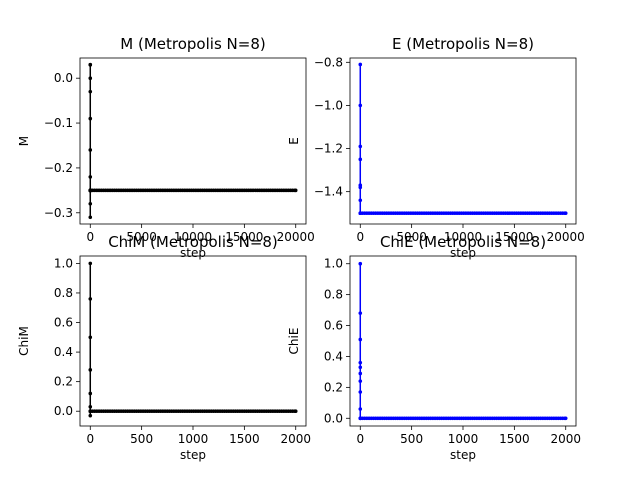  What do you see at coordinates (294, 141) in the screenshot?
I see `y-axis-label: E` at bounding box center [294, 141].